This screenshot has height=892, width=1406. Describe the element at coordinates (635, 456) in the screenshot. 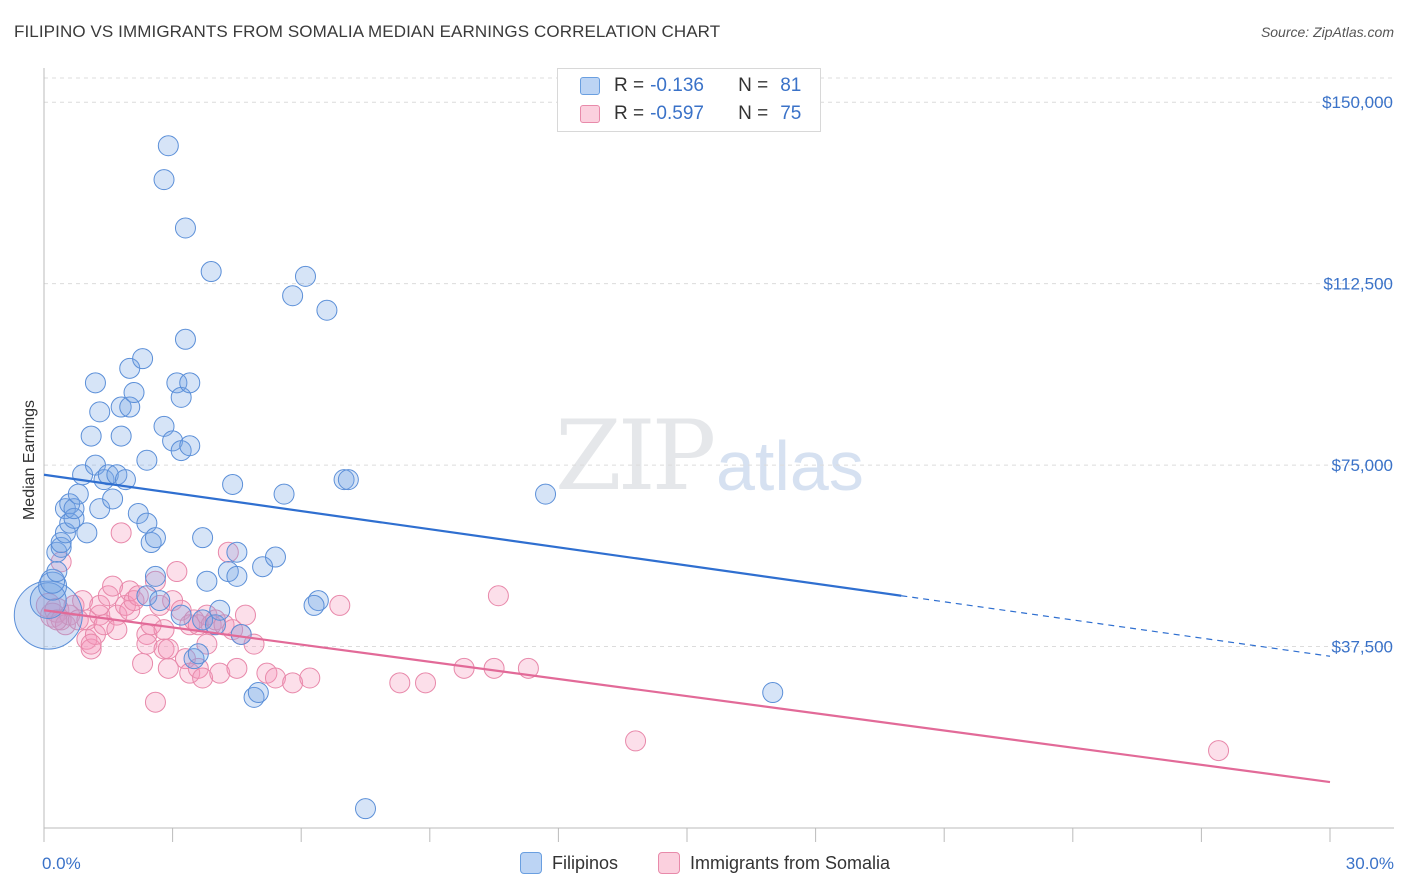

I see `watermark-zip: ZIP` at that location.